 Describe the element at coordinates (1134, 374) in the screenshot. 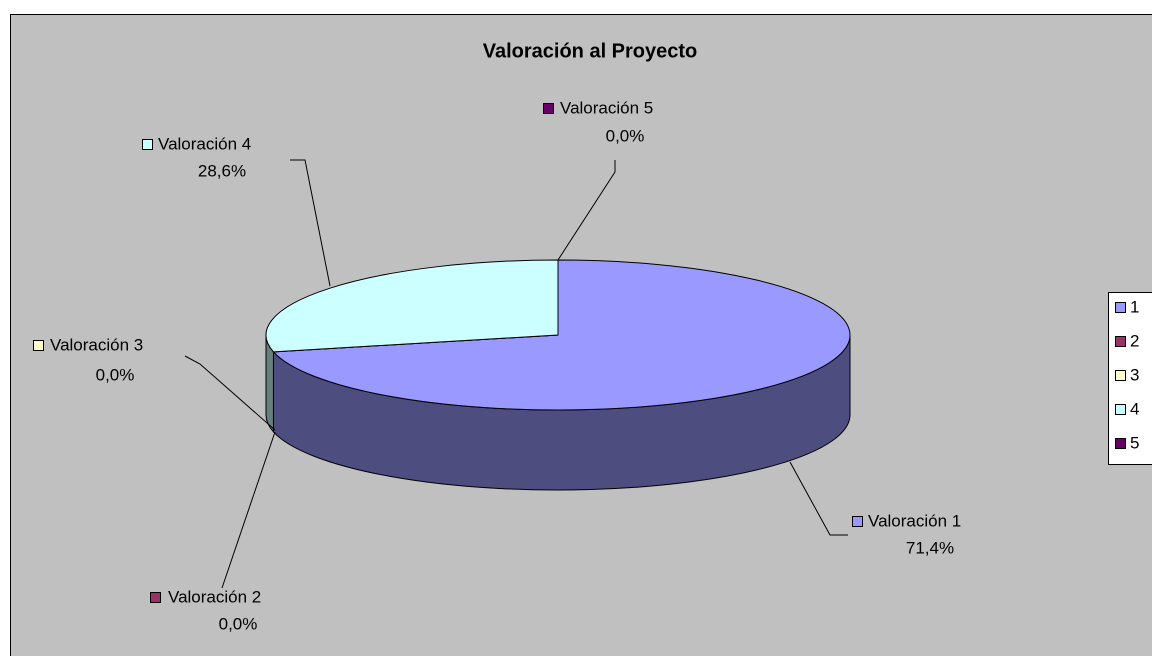

I see `legend-label: 3` at that location.